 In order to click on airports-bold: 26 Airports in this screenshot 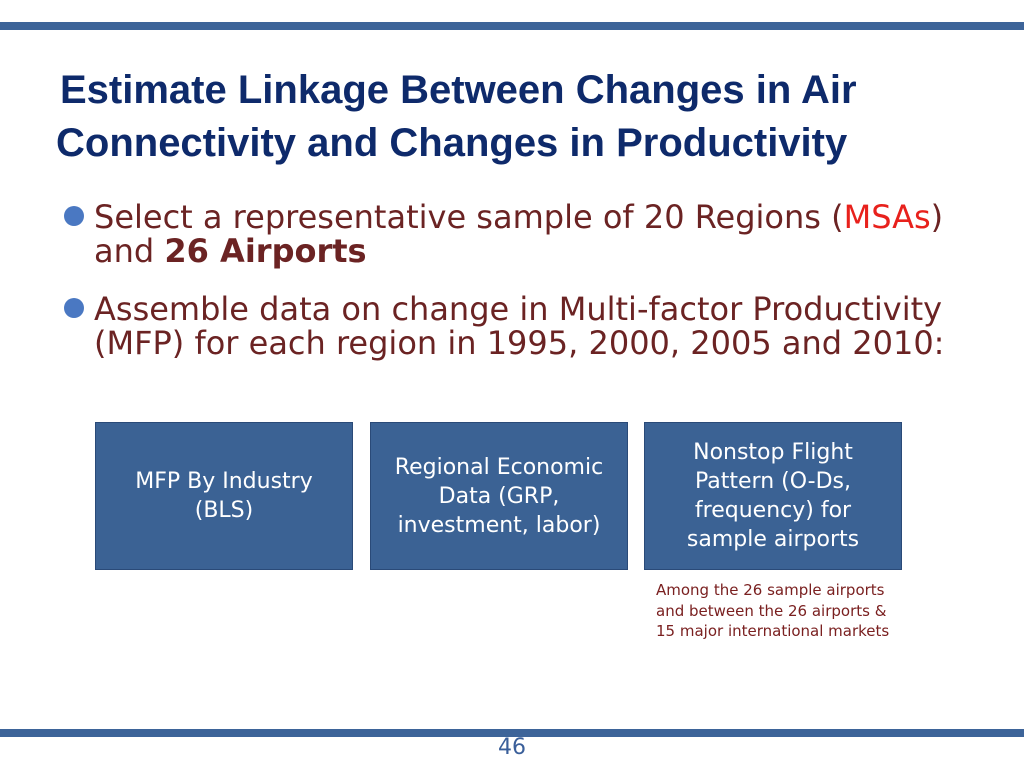, I will do `click(265, 251)`.